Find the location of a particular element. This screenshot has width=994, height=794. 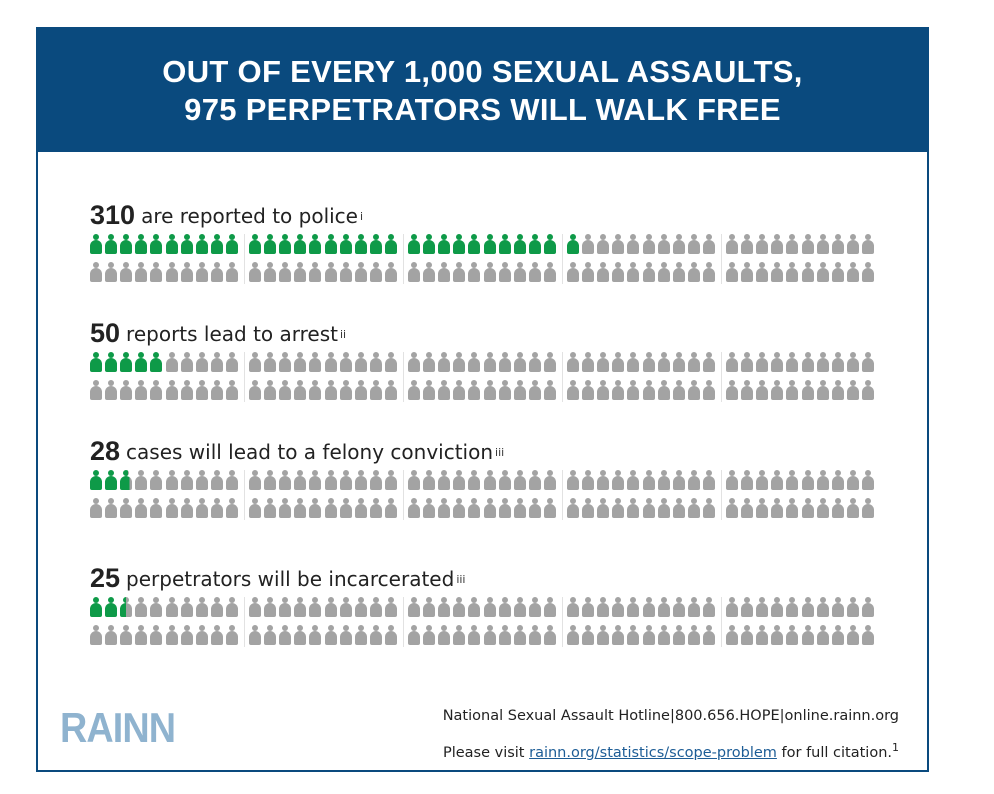

person-grid is located at coordinates (490, 622).